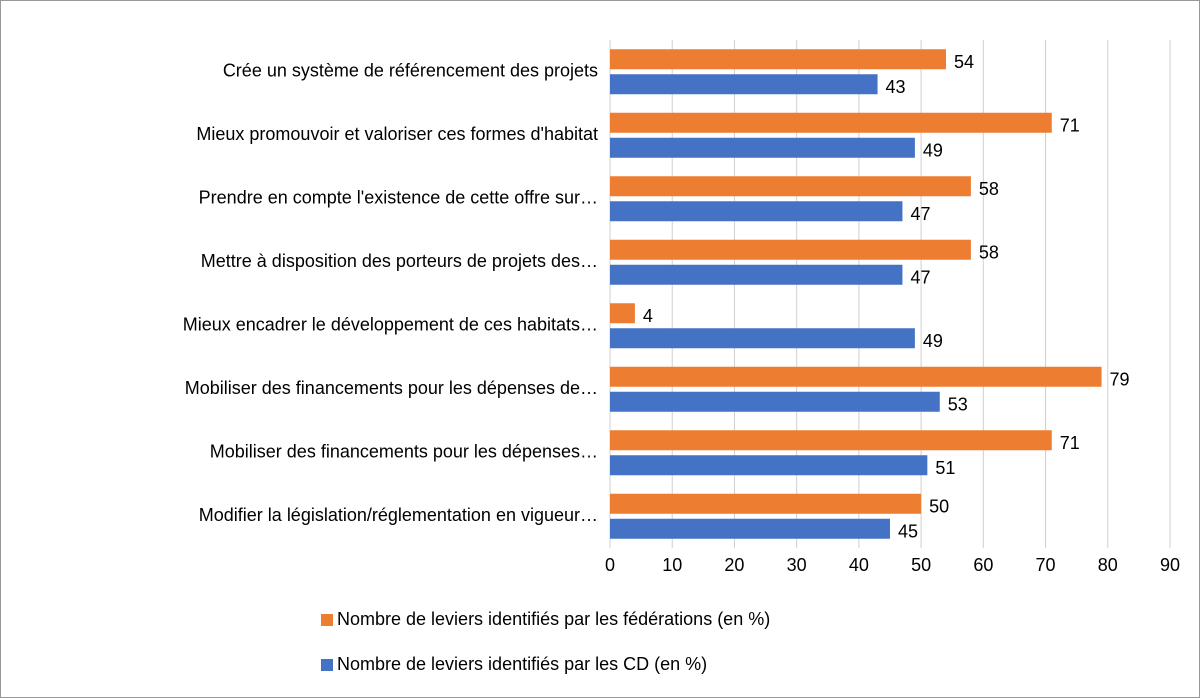 This screenshot has height=698, width=1200. What do you see at coordinates (1120, 380) in the screenshot?
I see `data-label: 79` at bounding box center [1120, 380].